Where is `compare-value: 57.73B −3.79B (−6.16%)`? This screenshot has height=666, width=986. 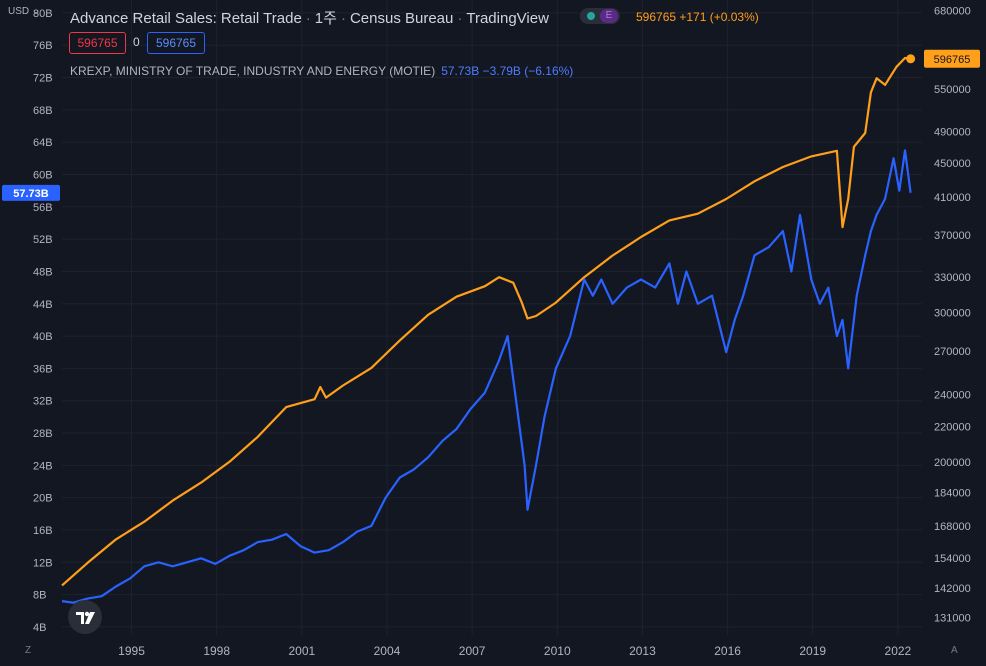 compare-value: 57.73B −3.79B (−6.16%) is located at coordinates (507, 71).